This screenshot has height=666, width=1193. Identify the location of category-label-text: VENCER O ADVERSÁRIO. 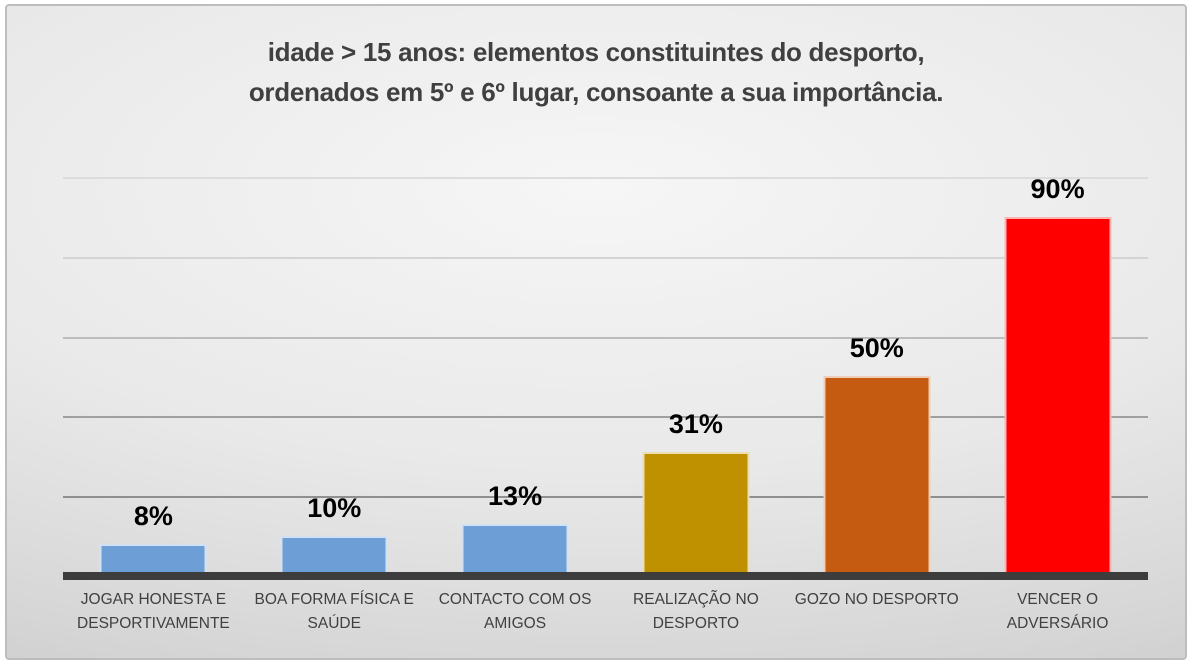
(1057, 611).